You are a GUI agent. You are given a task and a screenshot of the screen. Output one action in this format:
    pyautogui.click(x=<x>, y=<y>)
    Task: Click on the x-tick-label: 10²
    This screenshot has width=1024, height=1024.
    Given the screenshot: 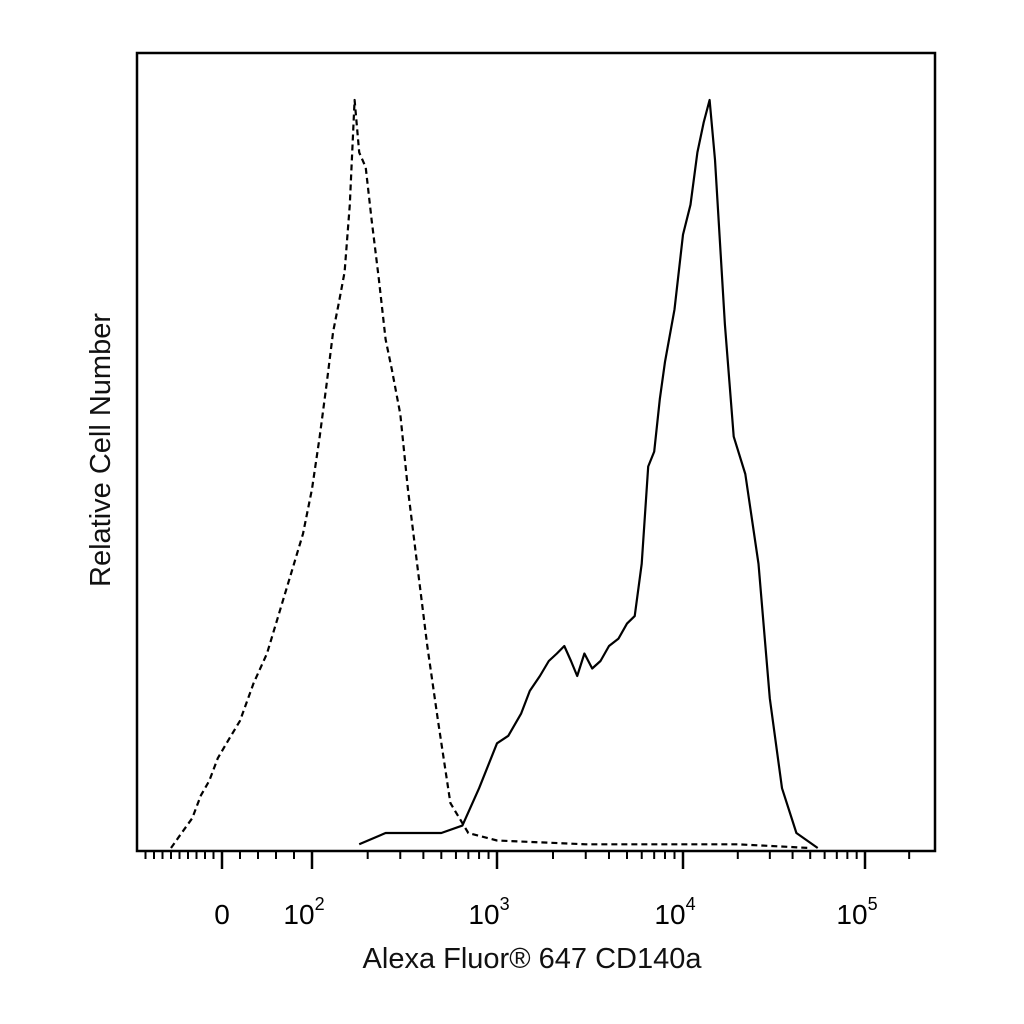 What is the action you would take?
    pyautogui.click(x=303, y=912)
    